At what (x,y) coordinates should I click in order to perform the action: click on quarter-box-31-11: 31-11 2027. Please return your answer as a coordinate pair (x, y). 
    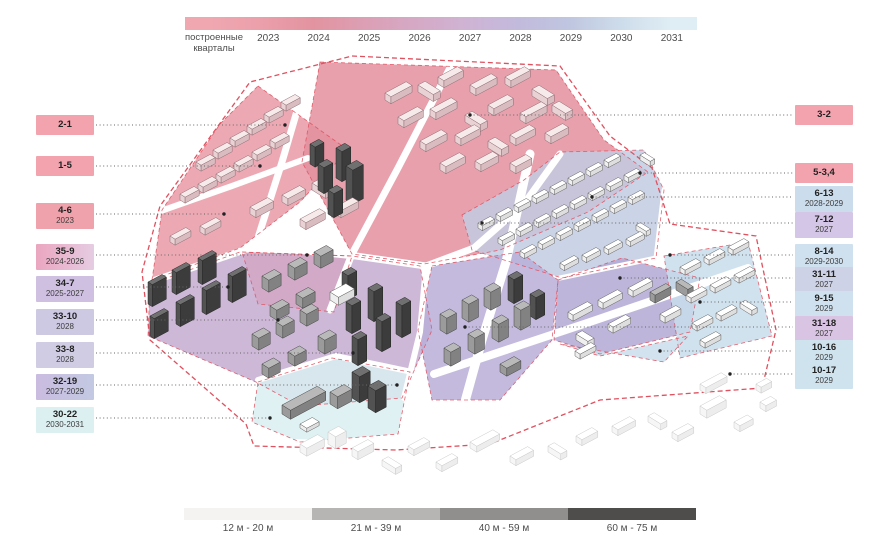
    Looking at the image, I should click on (824, 280).